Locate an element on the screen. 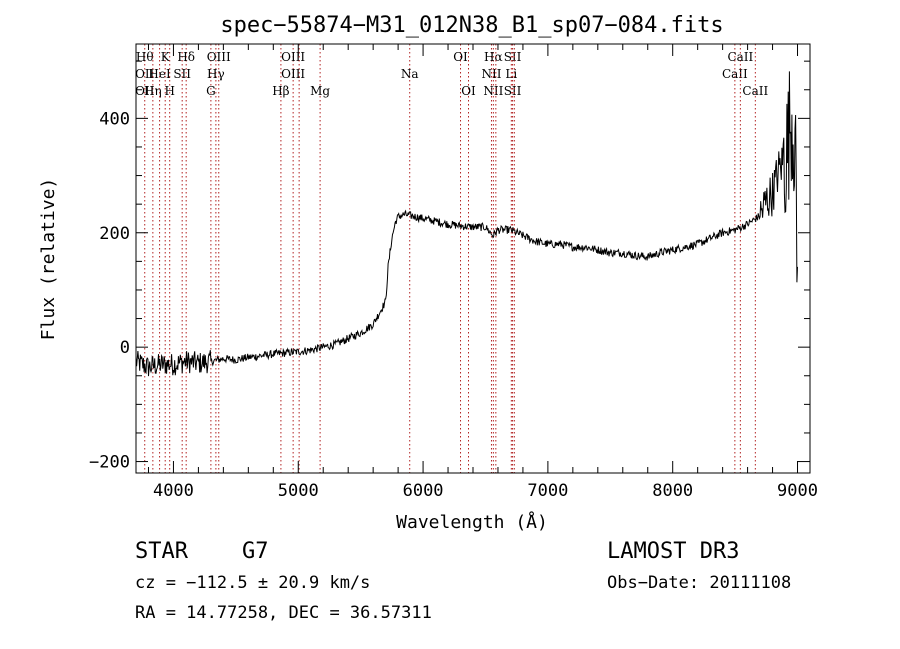 This screenshot has height=649, width=900. y-tick-label: 0 is located at coordinates (125, 348).